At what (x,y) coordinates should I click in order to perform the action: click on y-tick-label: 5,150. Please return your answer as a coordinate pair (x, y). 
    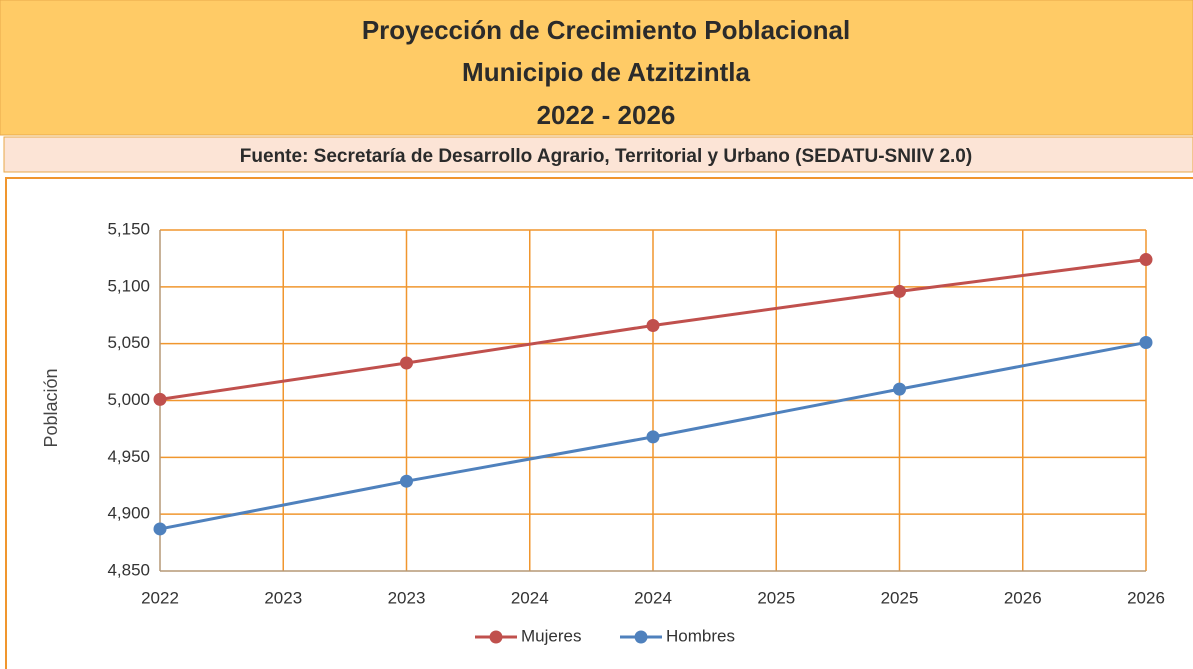
    Looking at the image, I should click on (128, 228).